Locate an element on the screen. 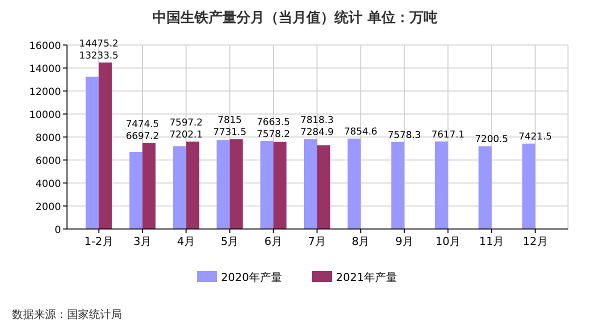 This screenshot has width=590, height=330. x-tick-label: 6月 is located at coordinates (273, 241).